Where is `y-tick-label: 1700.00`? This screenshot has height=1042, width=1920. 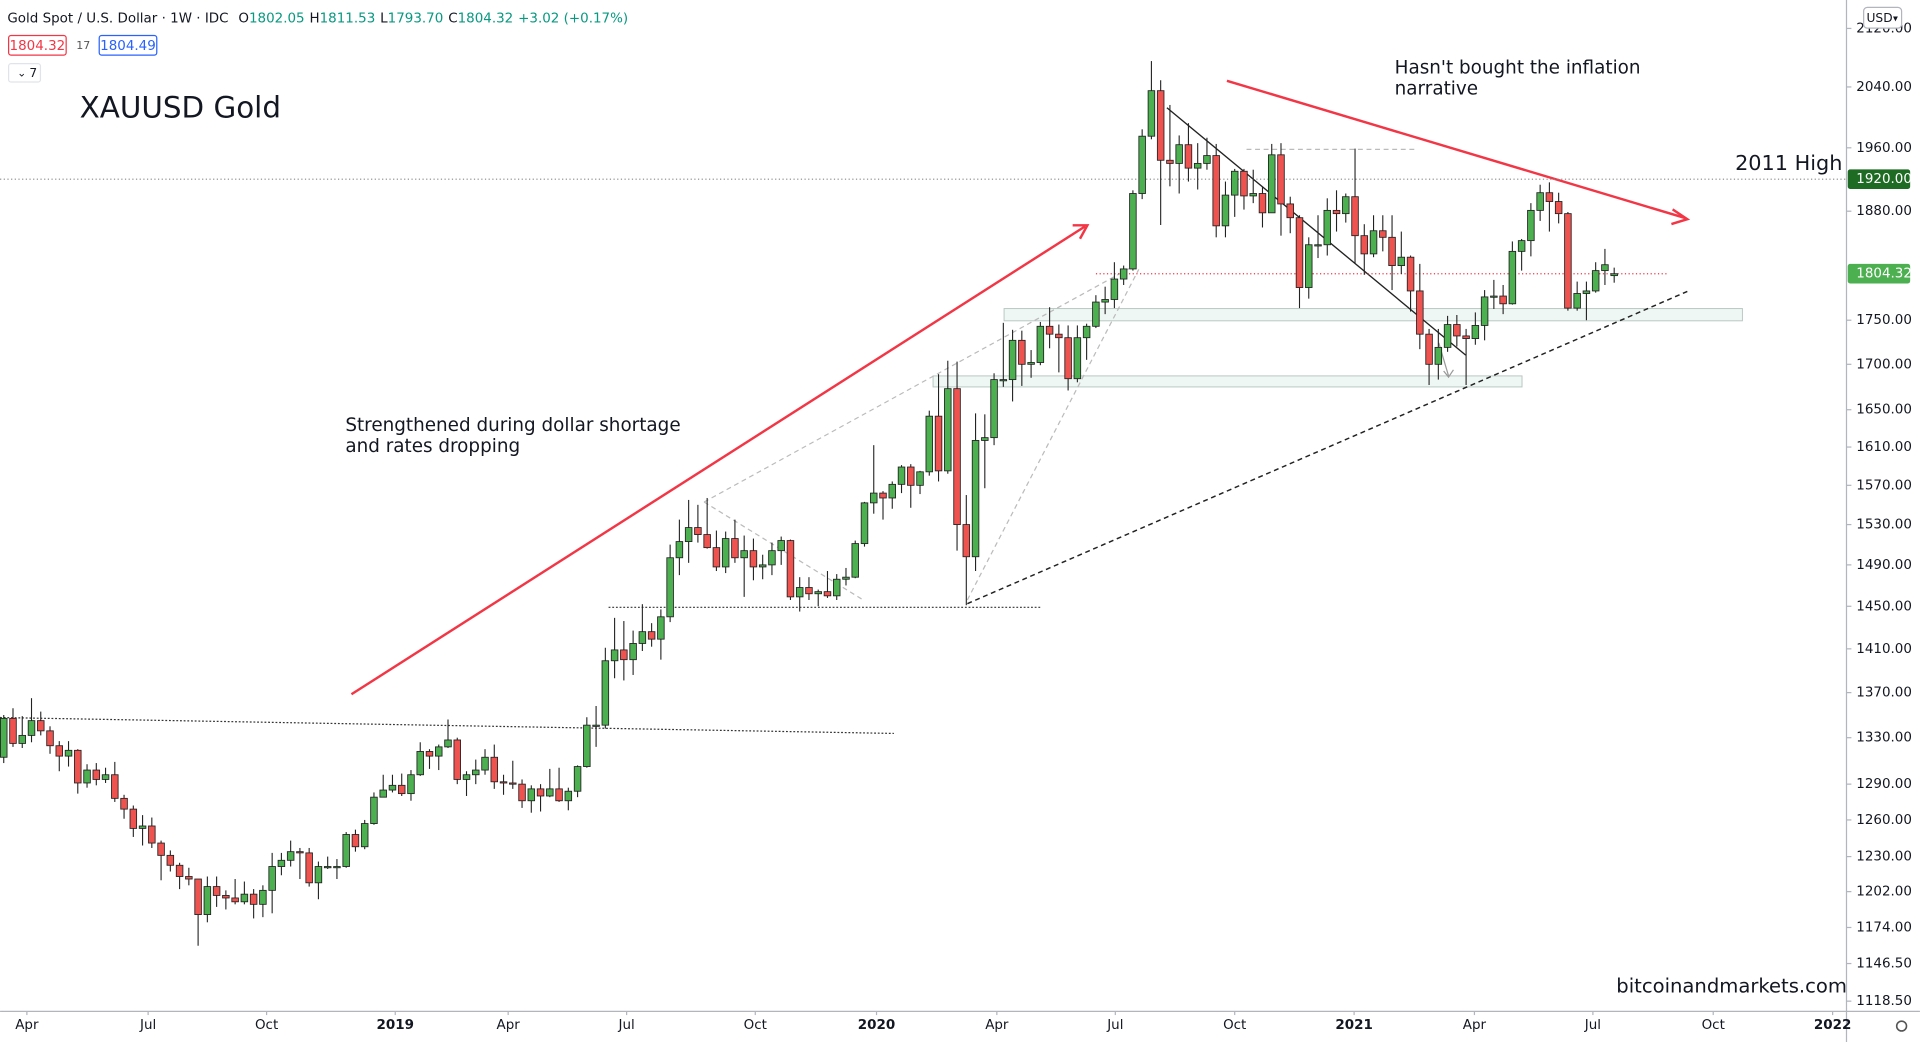
y-tick-label: 1700.00 is located at coordinates (1884, 364).